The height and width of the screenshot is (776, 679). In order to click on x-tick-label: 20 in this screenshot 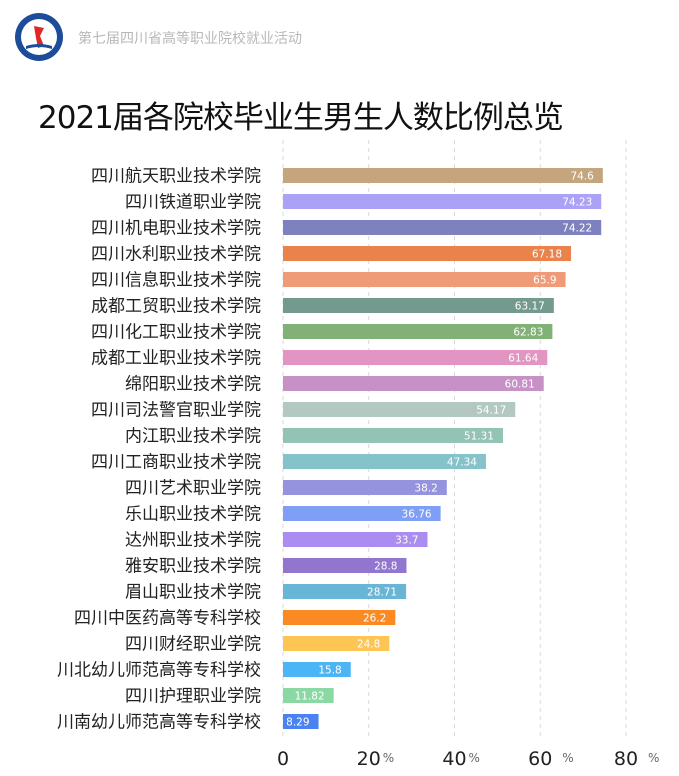, I will do `click(369, 759)`.